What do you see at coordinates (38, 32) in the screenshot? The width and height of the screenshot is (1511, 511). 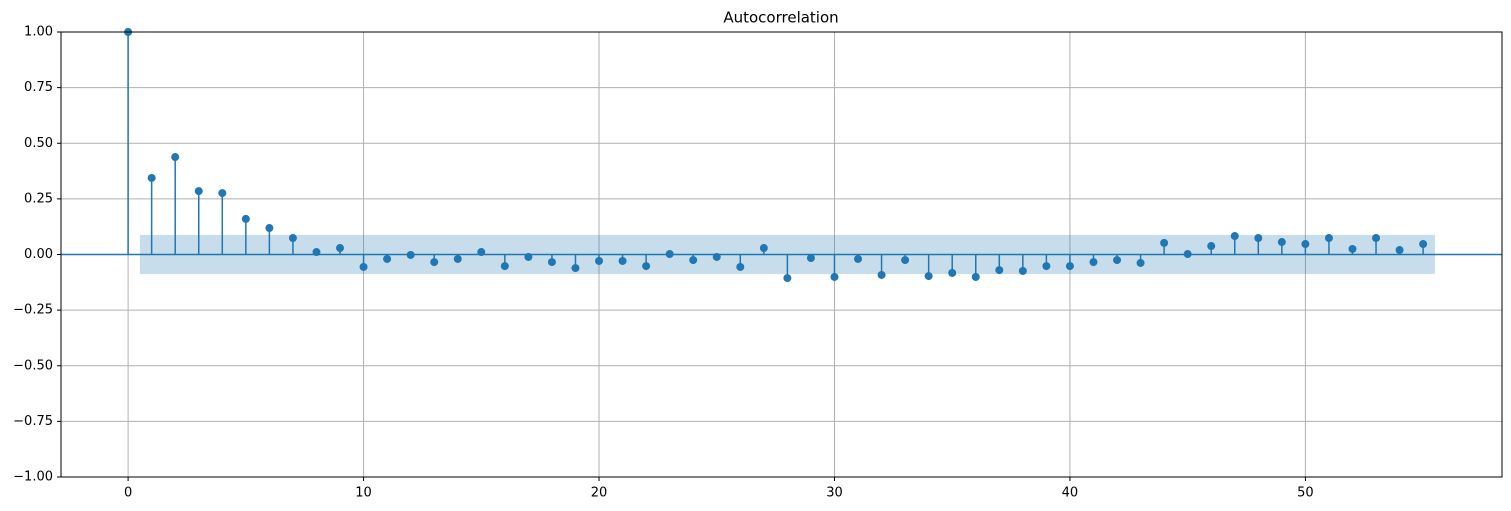 I see `y-tick-label: 1.00` at bounding box center [38, 32].